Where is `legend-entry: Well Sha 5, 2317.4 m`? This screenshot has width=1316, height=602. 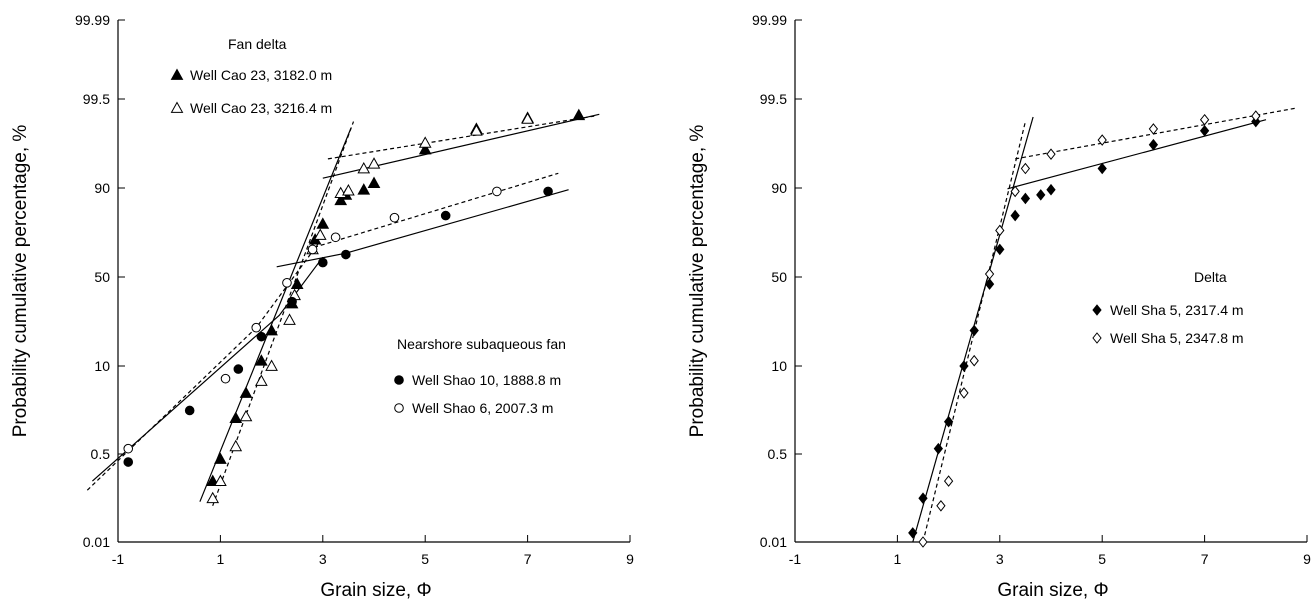
legend-entry: Well Sha 5, 2317.4 m is located at coordinates (1177, 310).